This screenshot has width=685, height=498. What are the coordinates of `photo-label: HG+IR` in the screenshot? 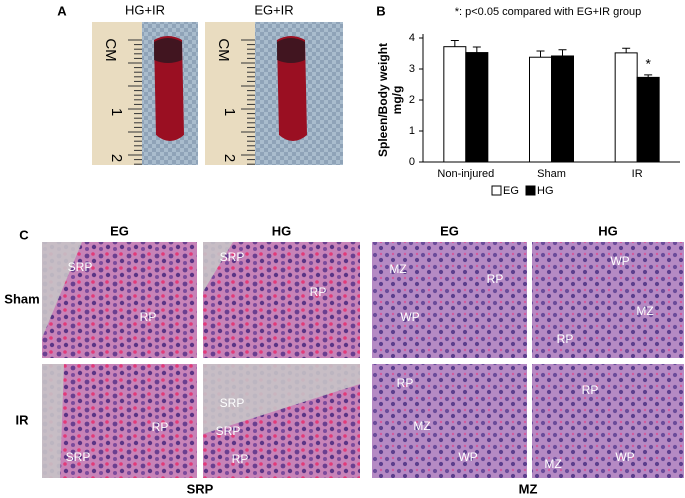 It's located at (145, 9).